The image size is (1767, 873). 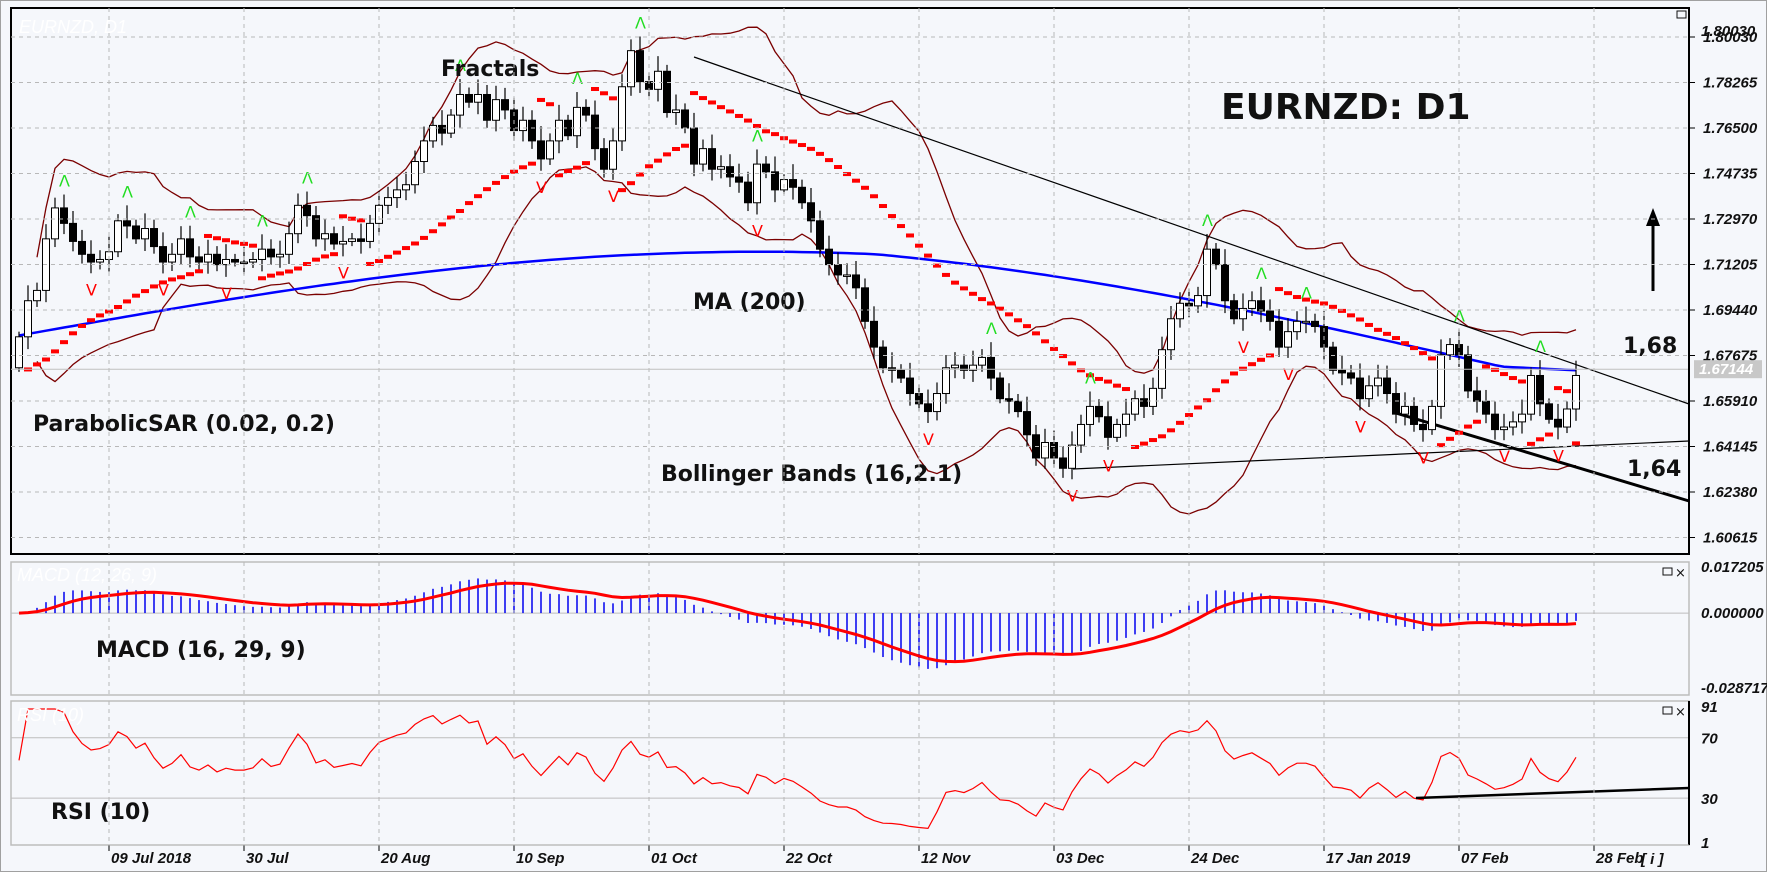 I want to click on macd-panel, so click(x=850, y=628).